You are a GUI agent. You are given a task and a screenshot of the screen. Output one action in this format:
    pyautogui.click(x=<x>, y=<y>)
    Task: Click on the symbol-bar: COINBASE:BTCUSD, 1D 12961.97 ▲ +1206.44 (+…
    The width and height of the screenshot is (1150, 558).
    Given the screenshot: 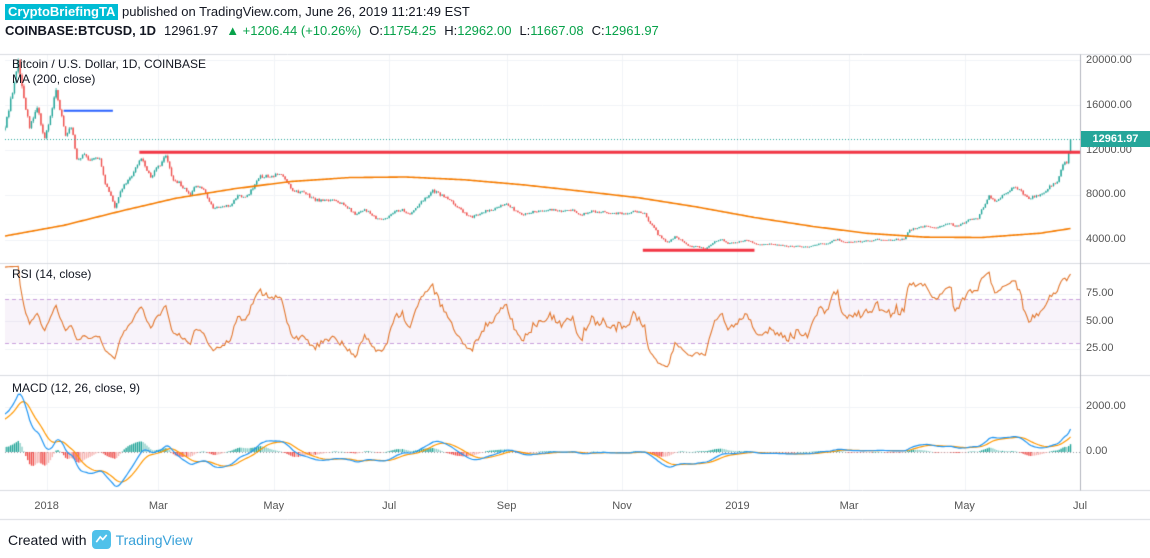 What is the action you would take?
    pyautogui.click(x=332, y=30)
    